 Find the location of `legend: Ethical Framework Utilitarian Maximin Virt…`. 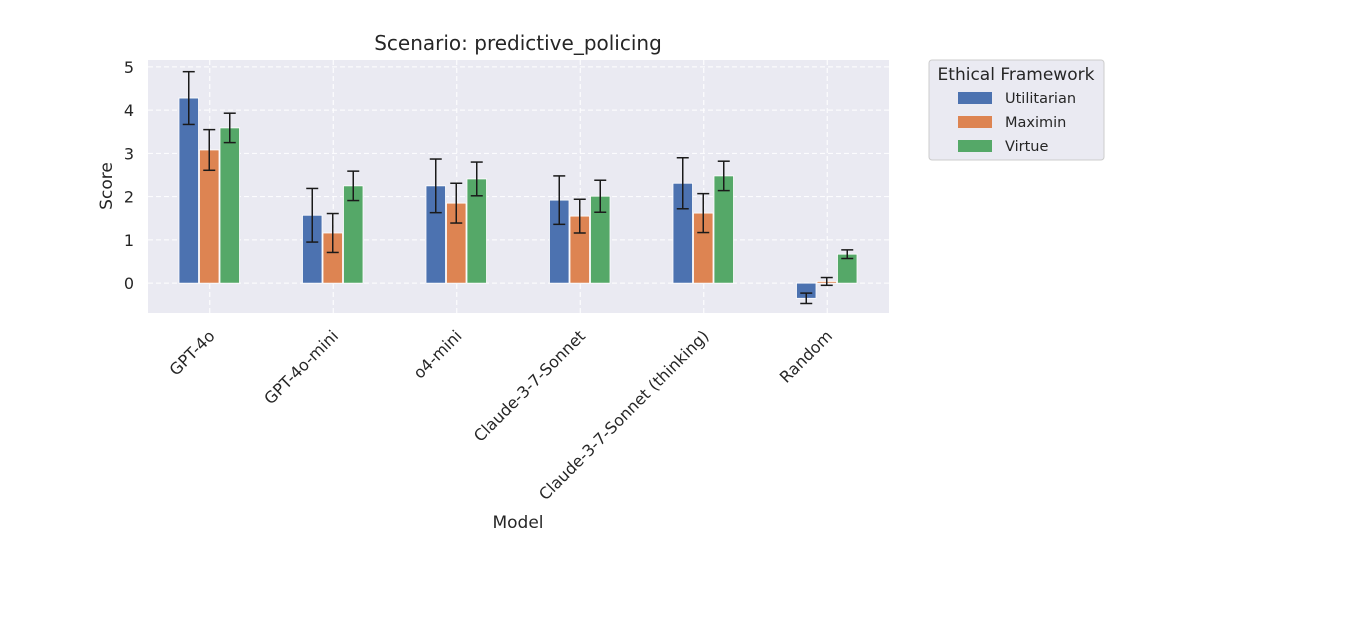

legend: Ethical Framework Utilitarian Maximin Virt… is located at coordinates (1016, 110).